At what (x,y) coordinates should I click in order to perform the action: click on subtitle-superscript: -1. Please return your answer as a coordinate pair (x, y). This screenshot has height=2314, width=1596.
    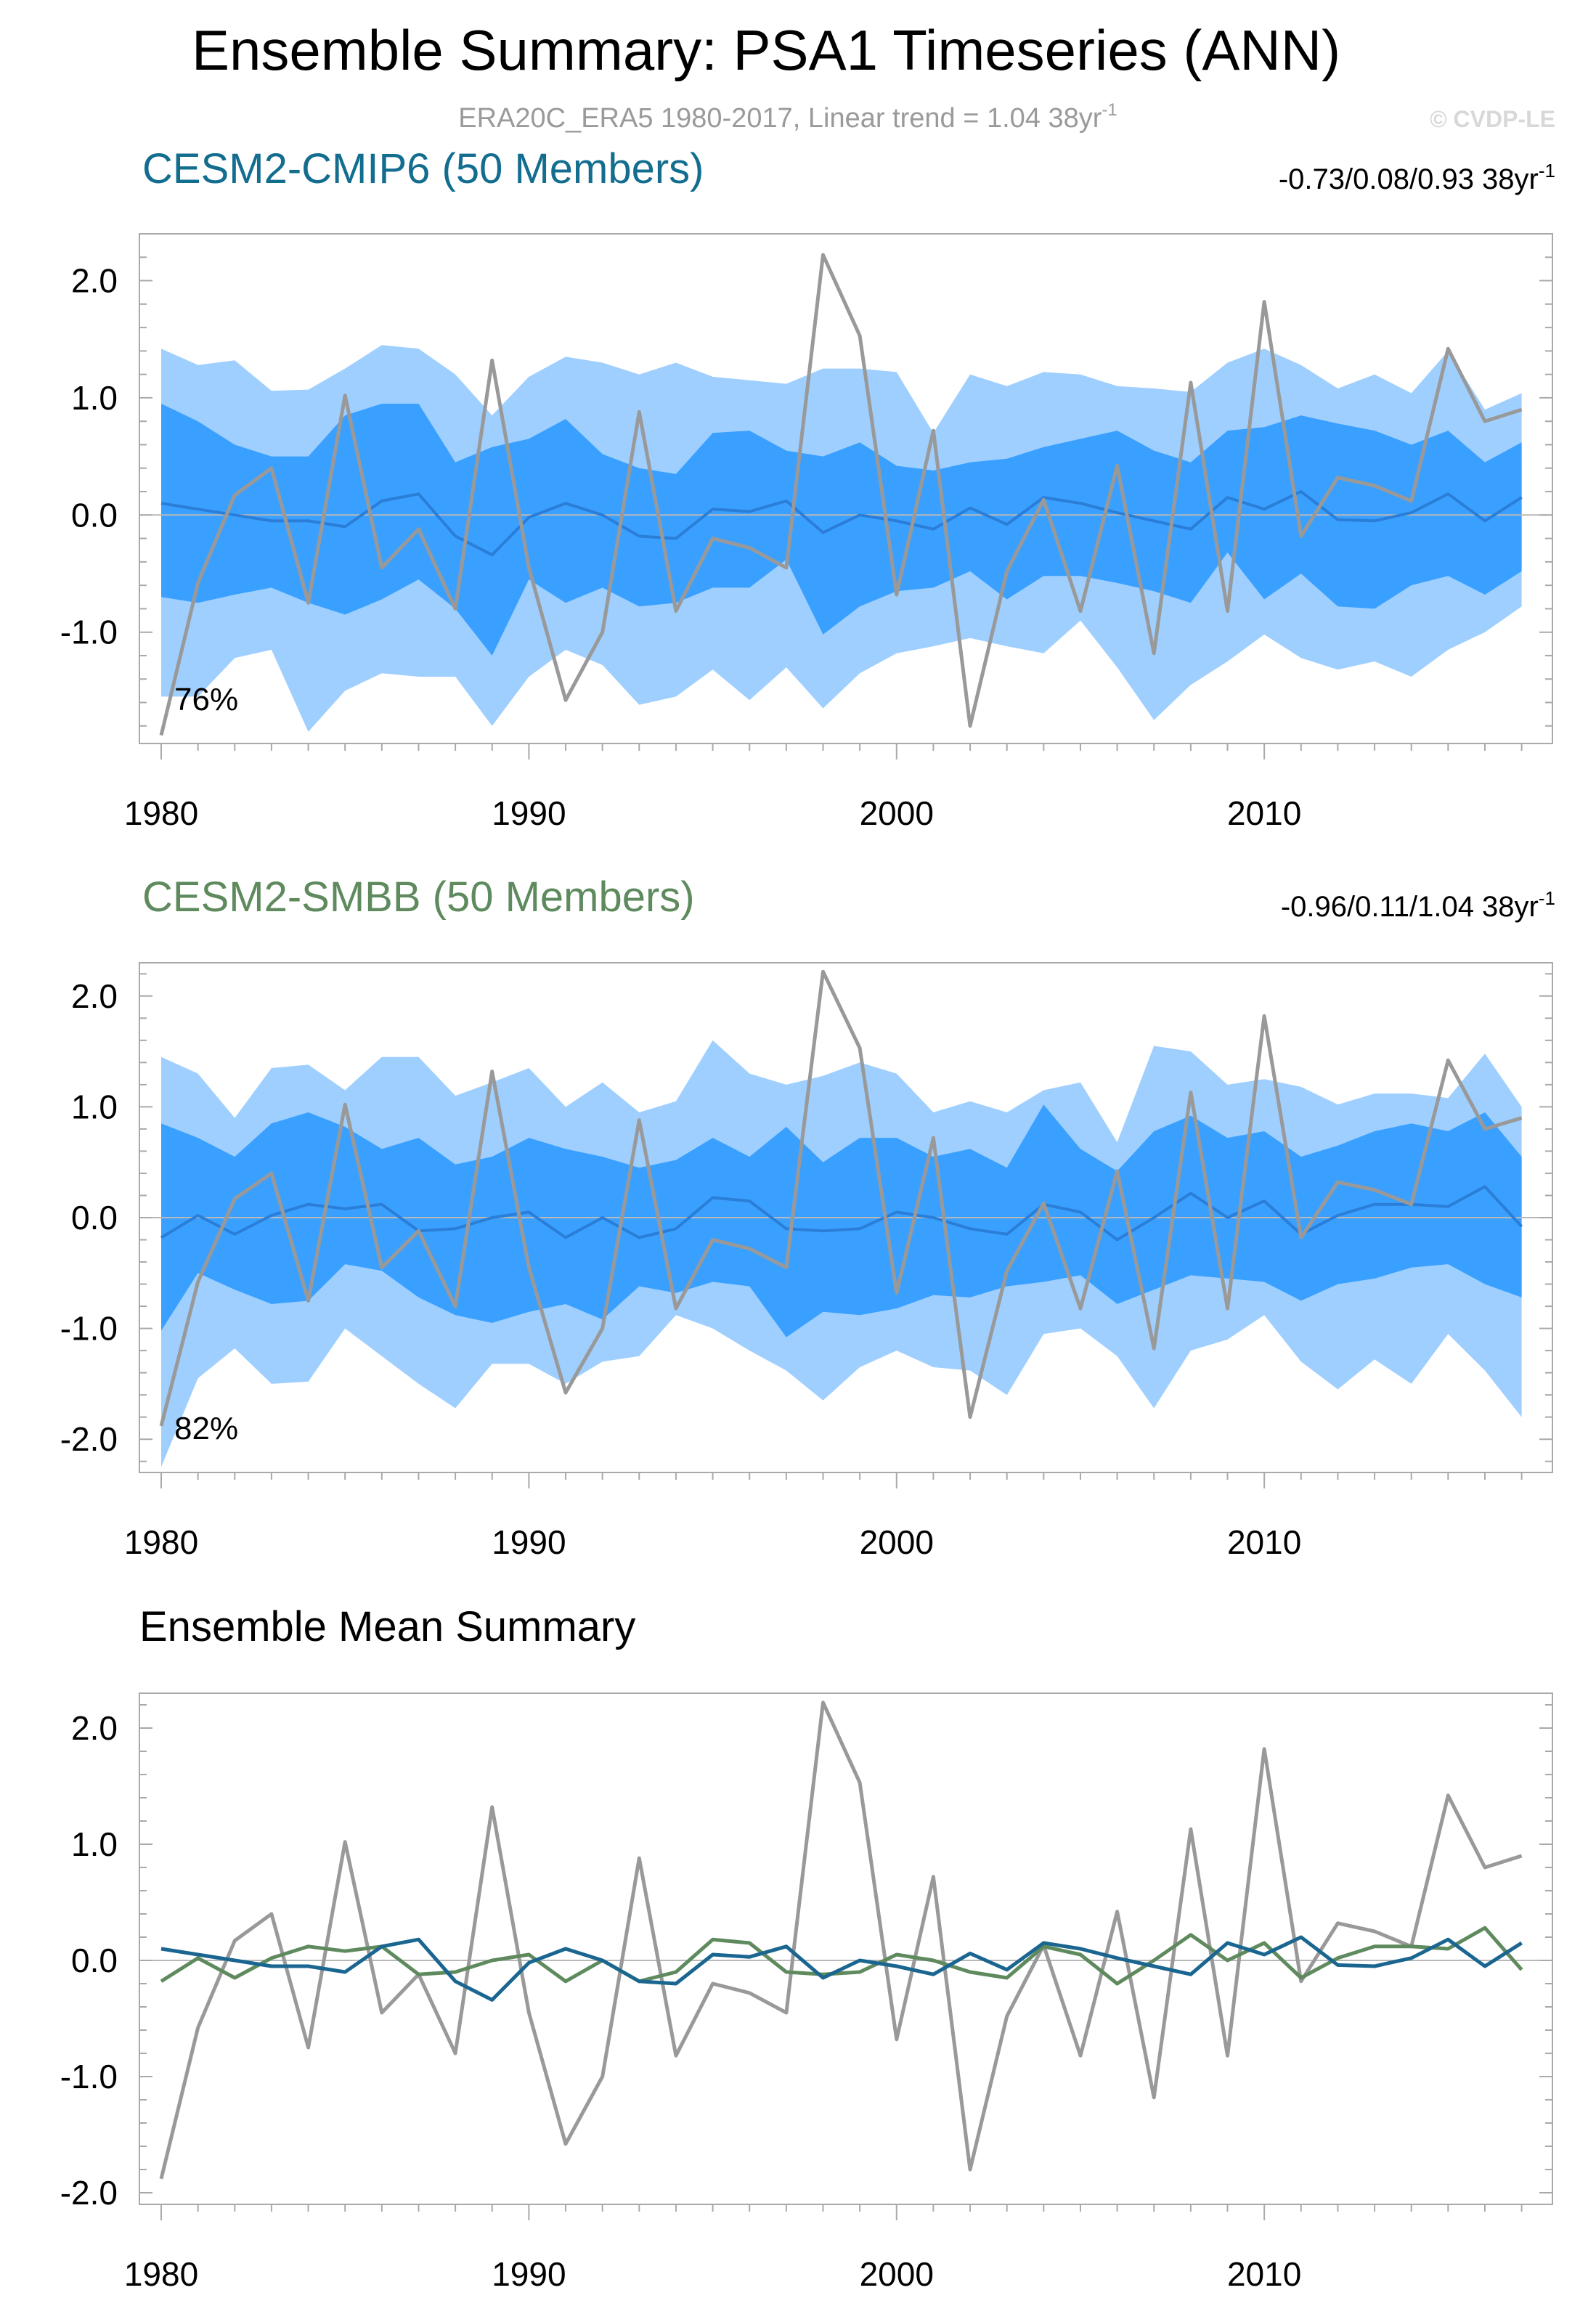
    Looking at the image, I should click on (1109, 110).